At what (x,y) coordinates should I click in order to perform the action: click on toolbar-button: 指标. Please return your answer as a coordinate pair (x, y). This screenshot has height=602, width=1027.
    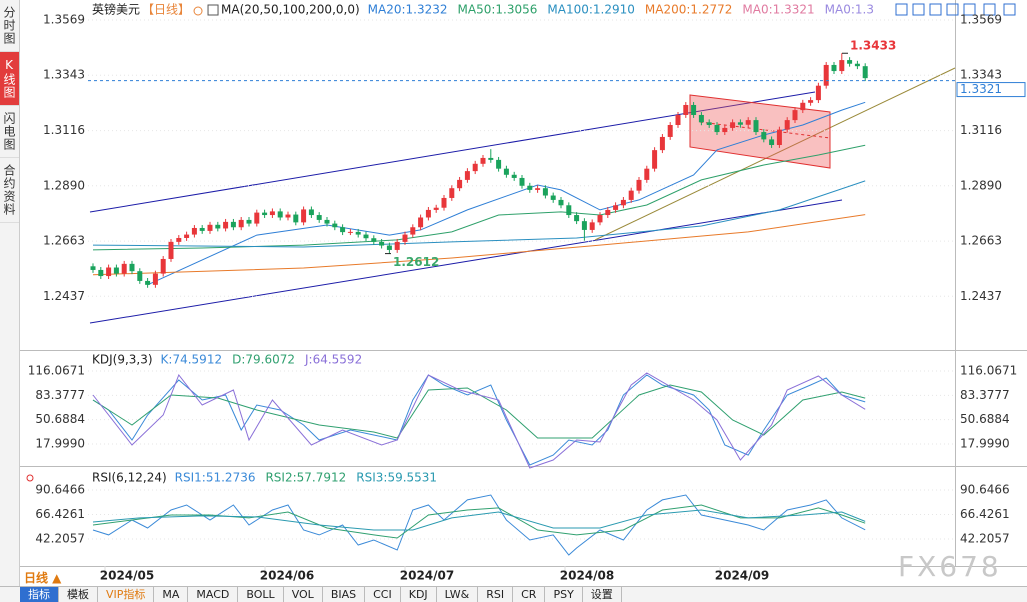
    Looking at the image, I should click on (39, 594).